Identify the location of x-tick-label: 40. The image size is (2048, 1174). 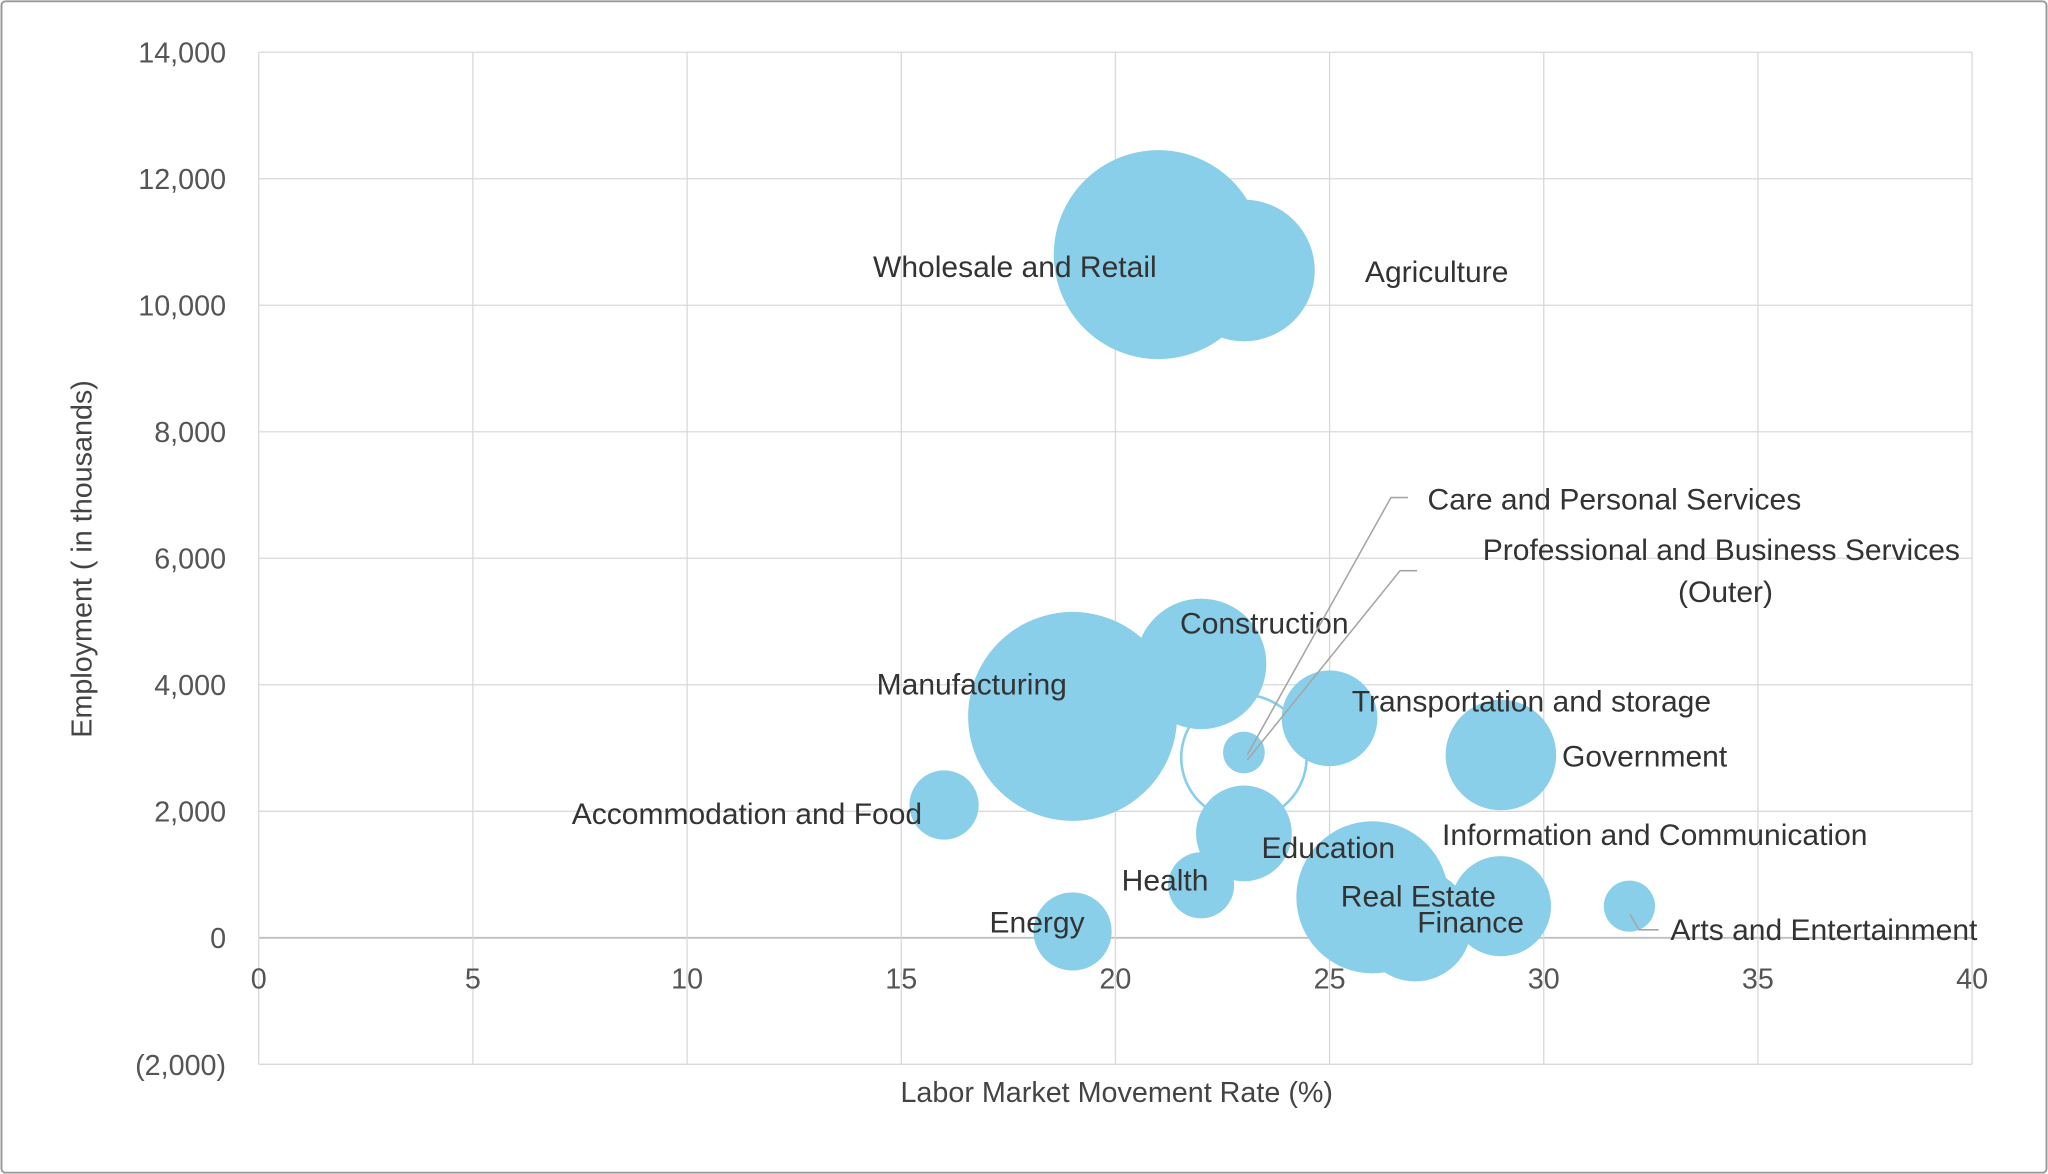
(1972, 980).